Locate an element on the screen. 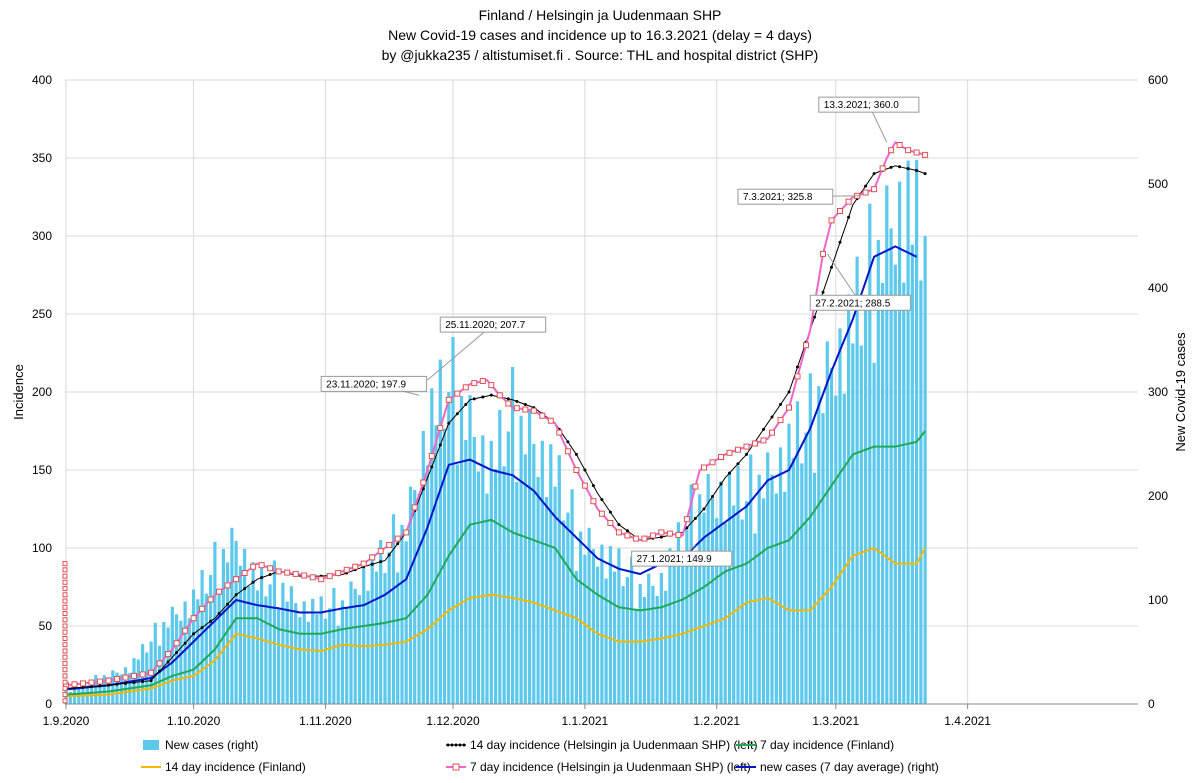 The image size is (1200, 783). annotation-label: 27.2.2021; 288.5 is located at coordinates (853, 303).